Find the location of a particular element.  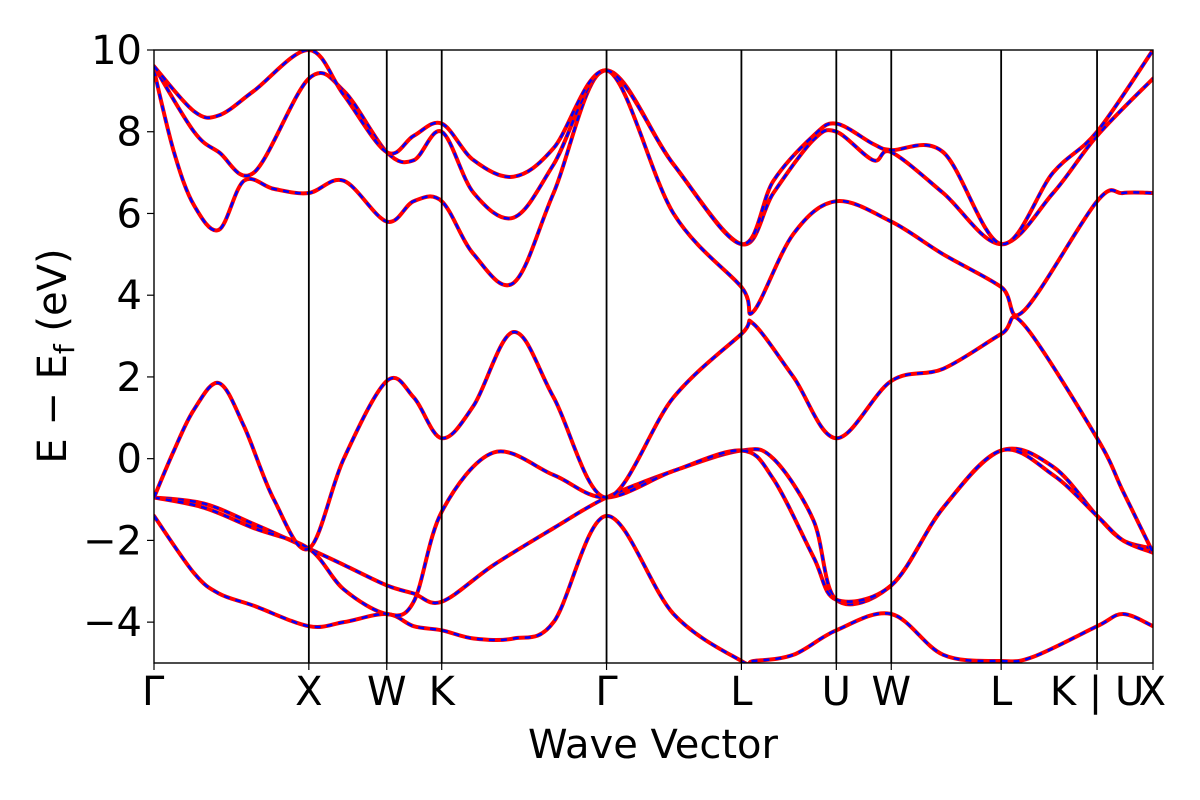

y-axis-label-unit: (eV) is located at coordinates (53, 296).